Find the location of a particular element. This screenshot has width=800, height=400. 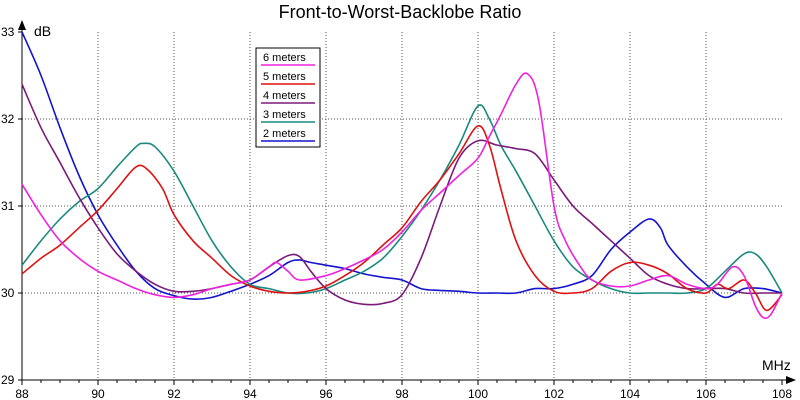

y-tick-label: 29 is located at coordinates (8, 380).